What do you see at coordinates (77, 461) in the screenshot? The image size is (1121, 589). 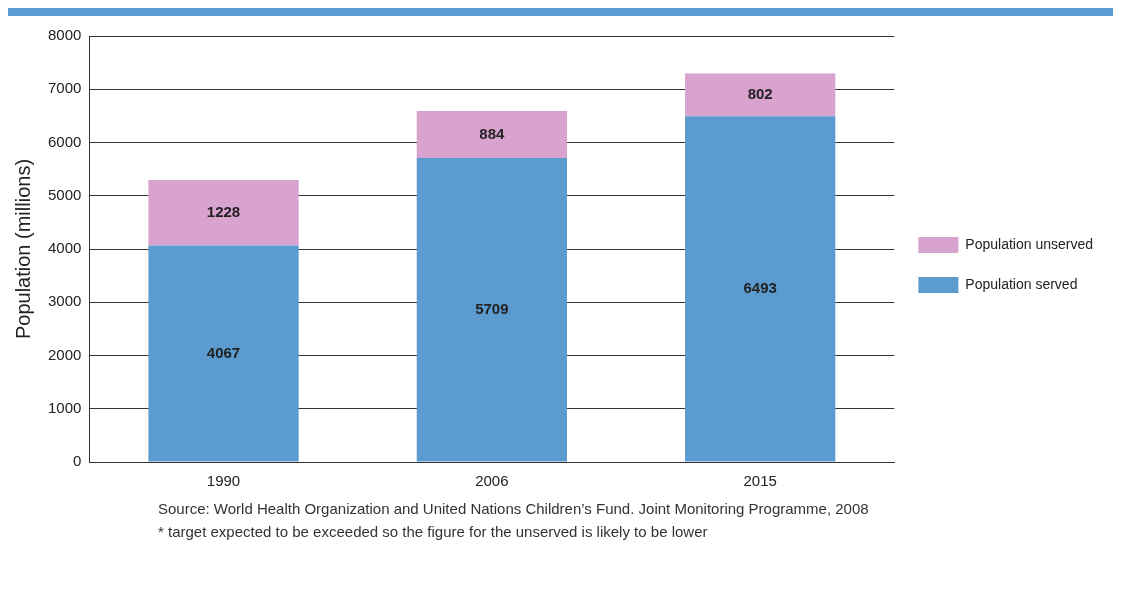 I see `y-tick-label: 0` at bounding box center [77, 461].